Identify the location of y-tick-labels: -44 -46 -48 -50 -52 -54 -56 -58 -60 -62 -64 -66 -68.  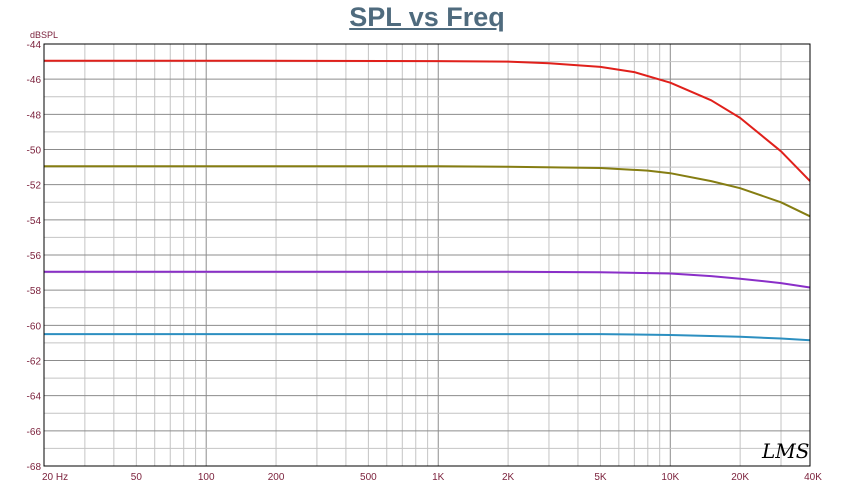
(34, 256).